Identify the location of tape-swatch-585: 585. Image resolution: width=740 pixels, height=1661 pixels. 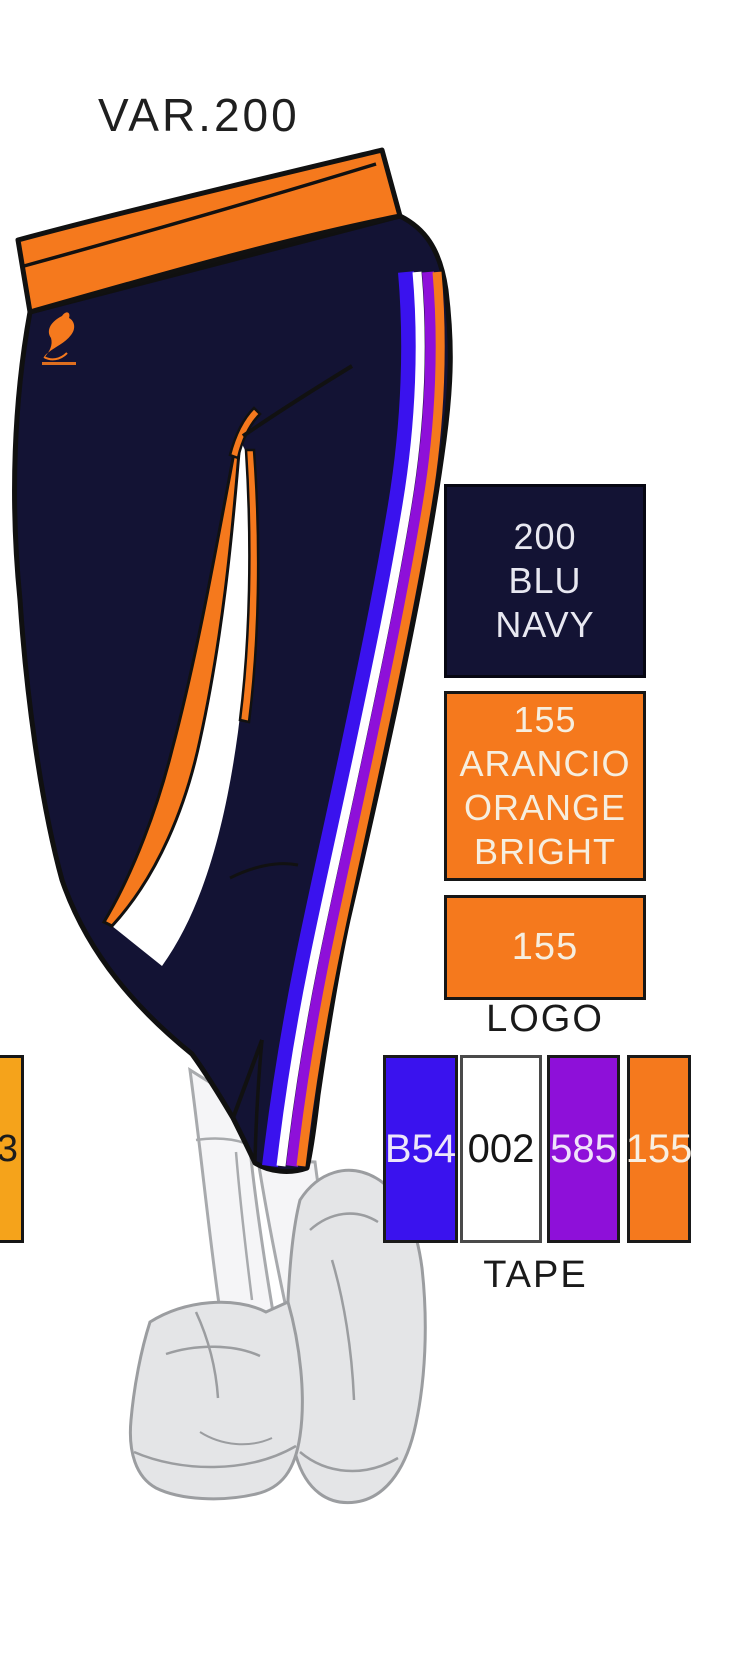
(583, 1149).